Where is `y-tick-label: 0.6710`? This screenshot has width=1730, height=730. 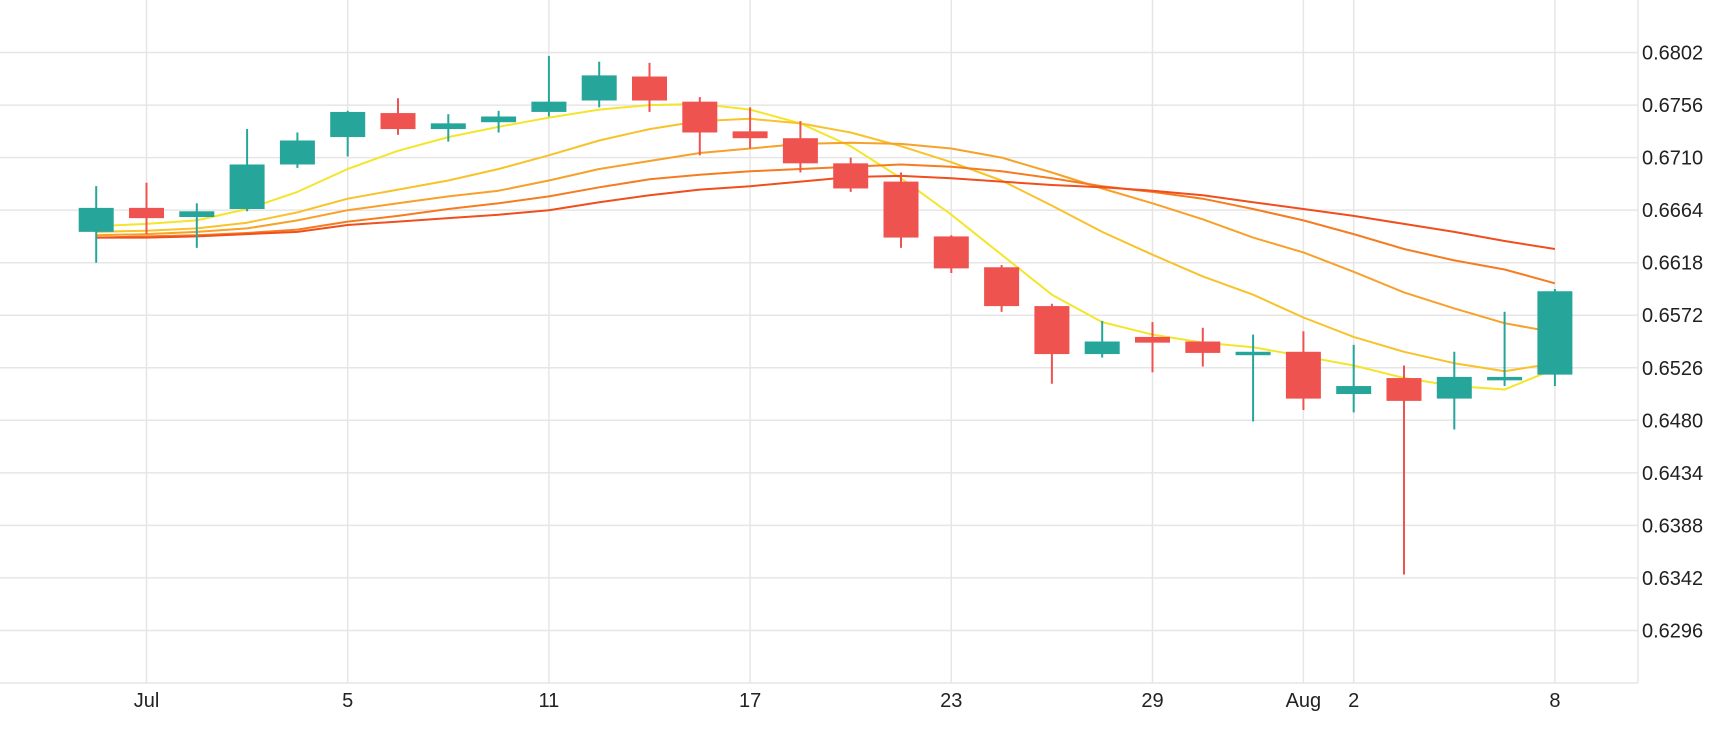
y-tick-label: 0.6710 is located at coordinates (1672, 159).